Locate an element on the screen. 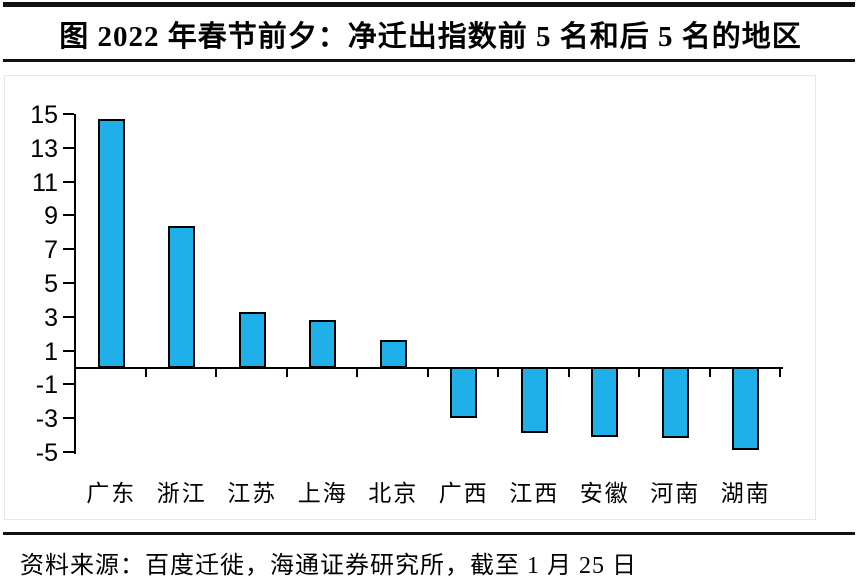 This screenshot has height=583, width=861. x-category-label: 湖南 is located at coordinates (745, 493).